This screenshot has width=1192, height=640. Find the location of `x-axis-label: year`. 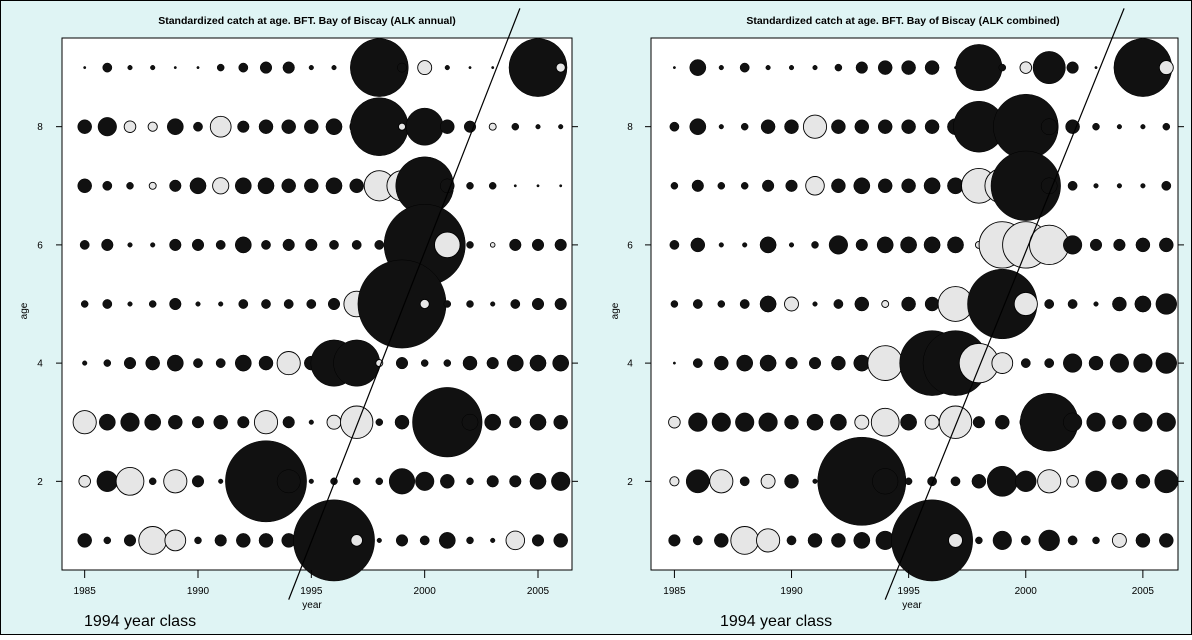

x-axis-label: year is located at coordinates (912, 605).